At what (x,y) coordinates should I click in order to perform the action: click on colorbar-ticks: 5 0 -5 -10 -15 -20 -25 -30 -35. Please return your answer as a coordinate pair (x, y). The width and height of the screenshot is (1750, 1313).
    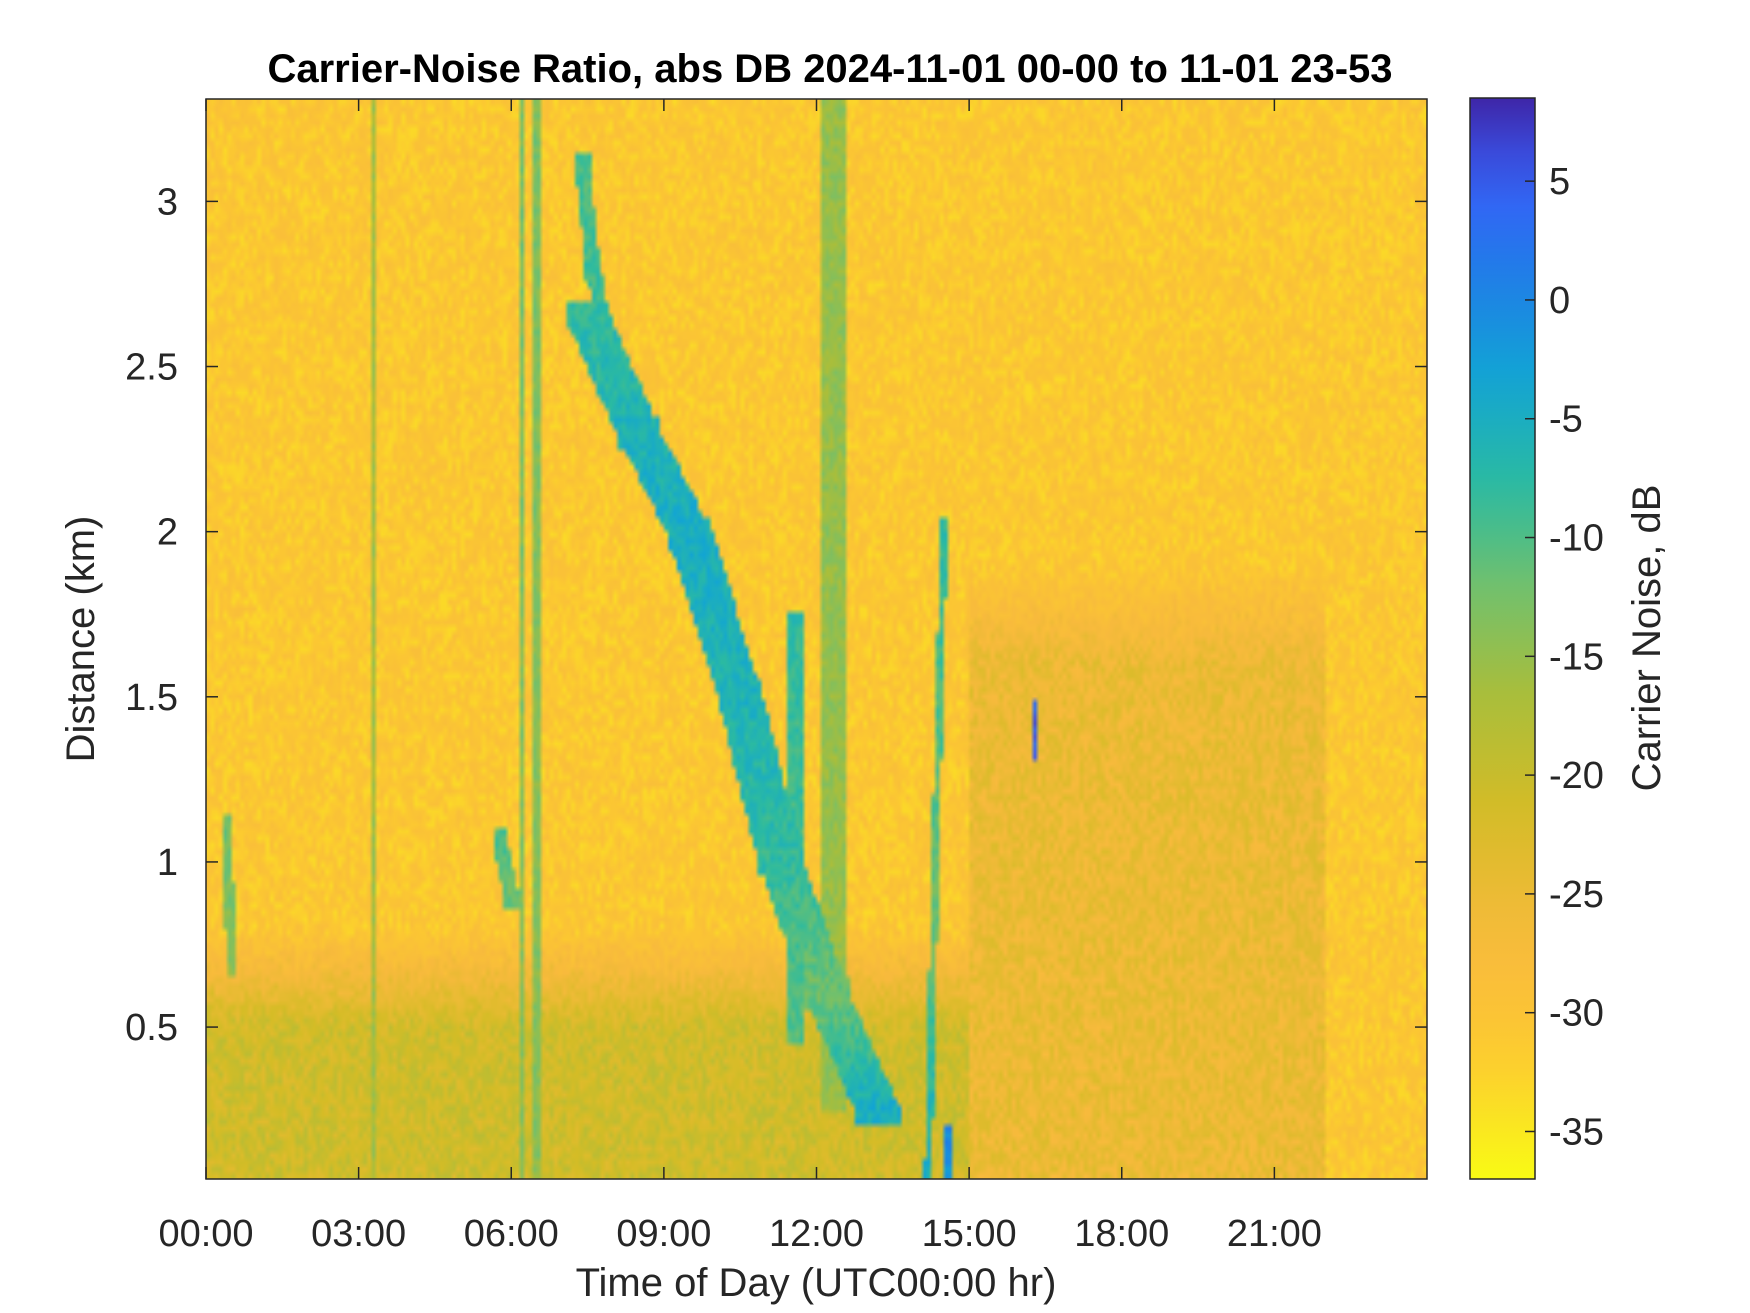
    Looking at the image, I should click on (1564, 657).